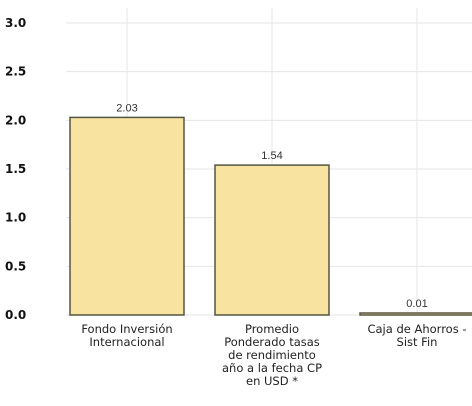 The image size is (472, 406). What do you see at coordinates (126, 108) in the screenshot?
I see `data-label: 2.03` at bounding box center [126, 108].